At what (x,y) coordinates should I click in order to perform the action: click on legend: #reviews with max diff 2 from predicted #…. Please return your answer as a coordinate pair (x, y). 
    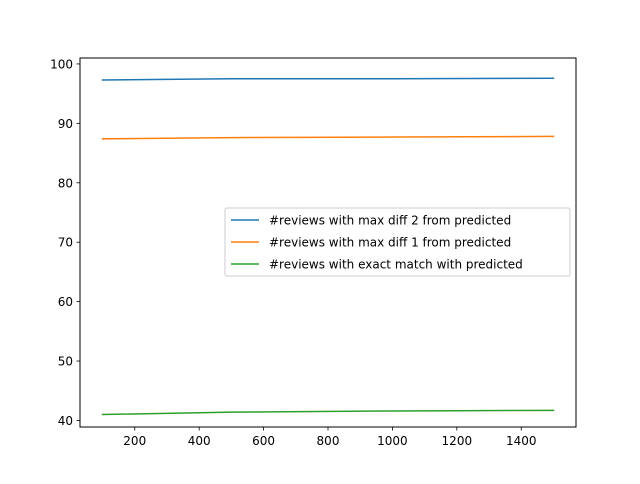
    Looking at the image, I should click on (397, 242).